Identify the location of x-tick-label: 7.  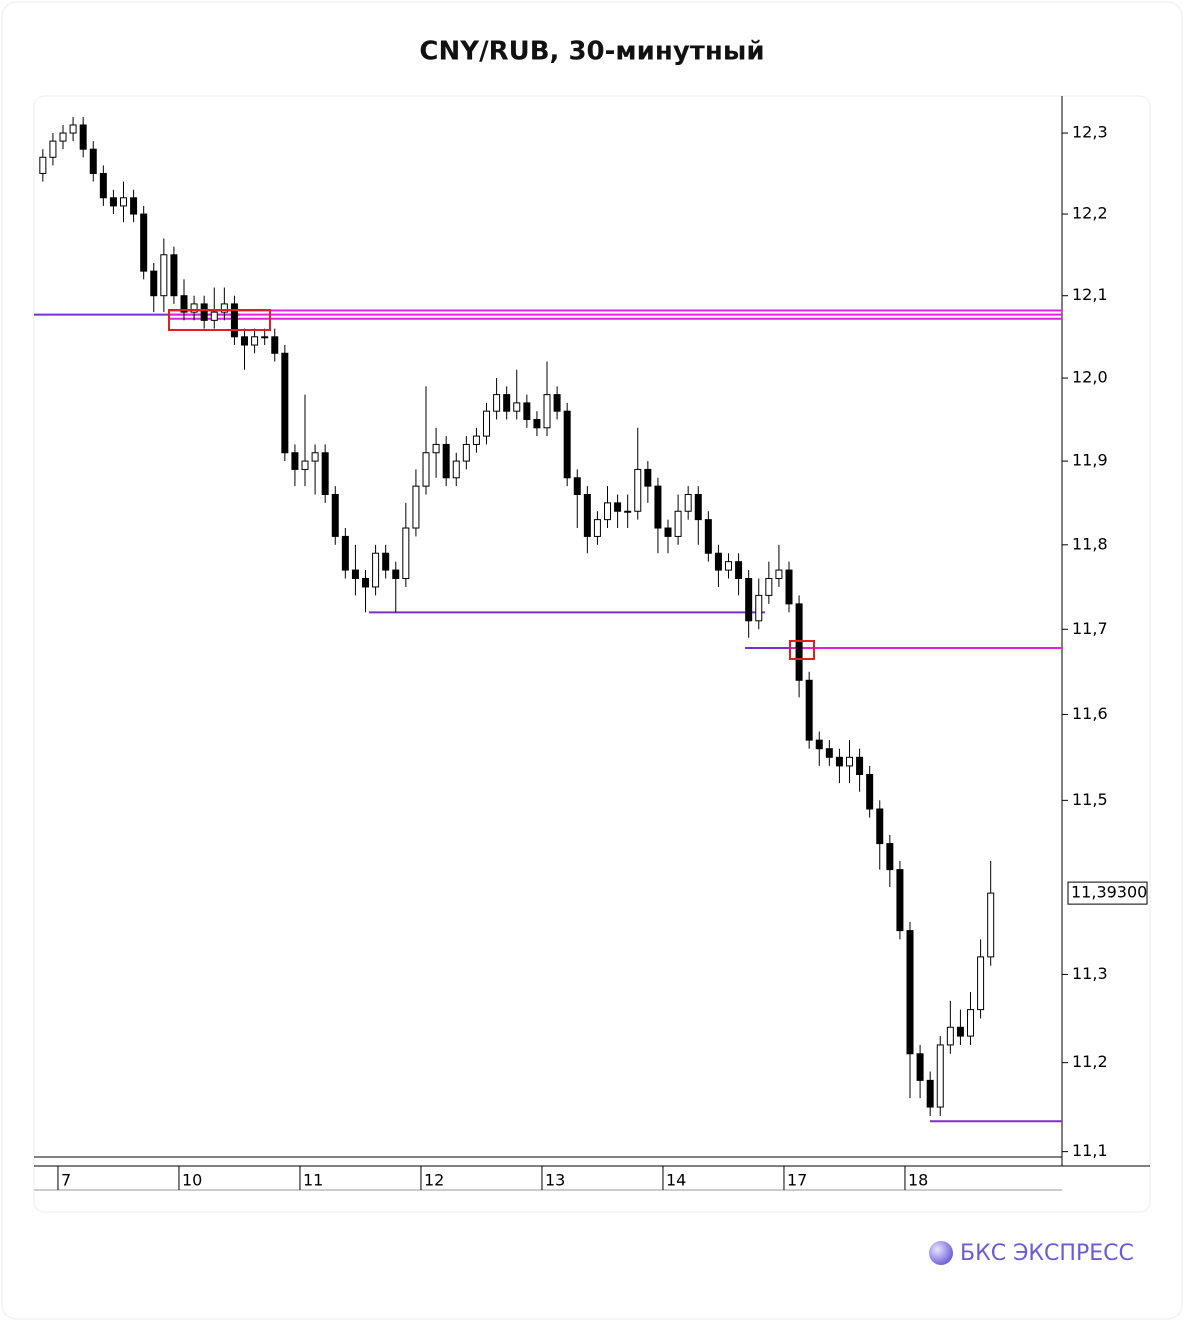
(66, 1180).